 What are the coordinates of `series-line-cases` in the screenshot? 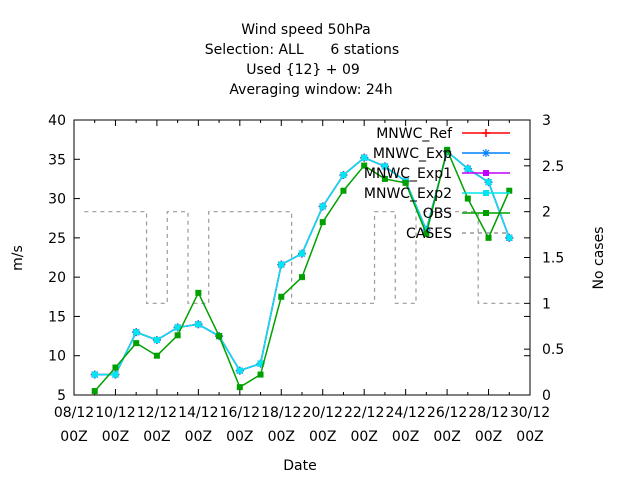 It's located at (302, 257).